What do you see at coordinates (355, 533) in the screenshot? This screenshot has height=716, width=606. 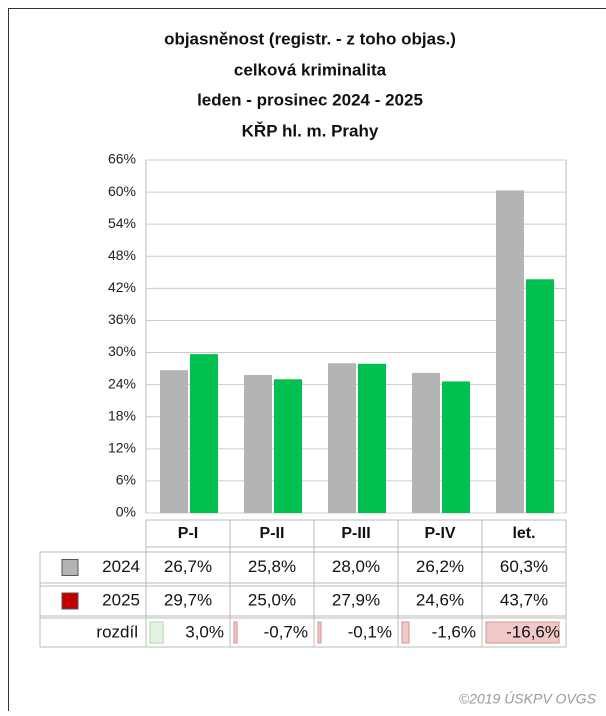 I see `x-tick-label: P-III` at bounding box center [355, 533].